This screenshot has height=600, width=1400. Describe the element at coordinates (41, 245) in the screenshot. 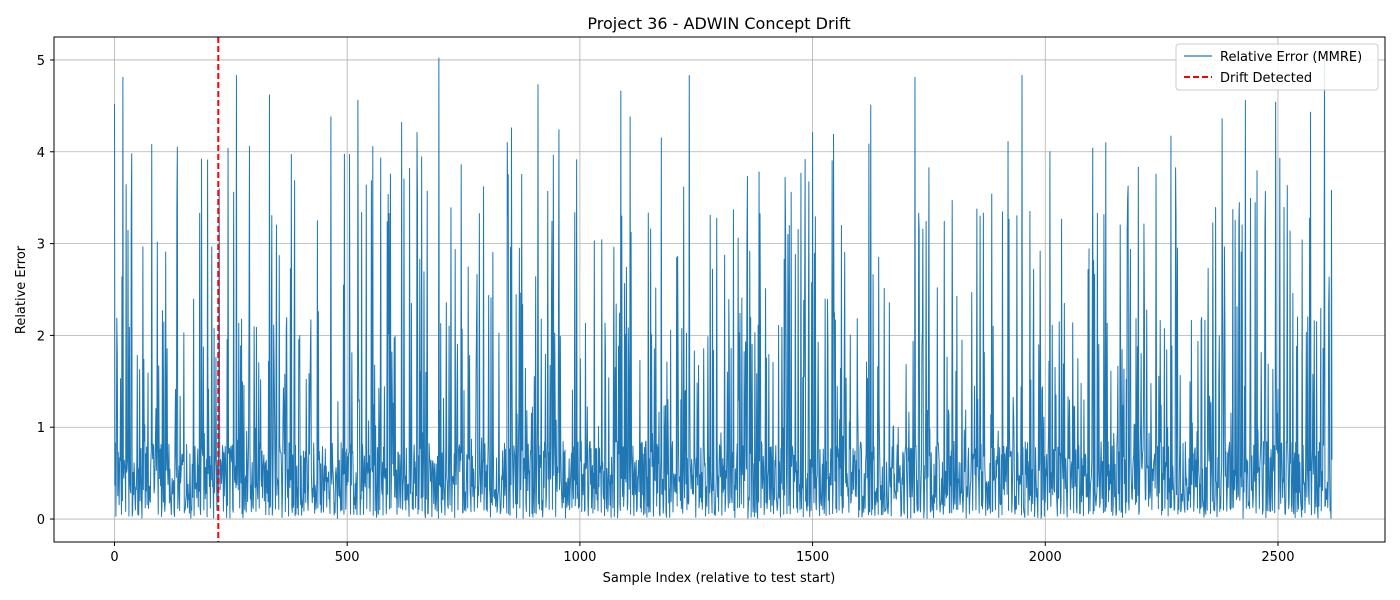

I see `y-tick-label: 3` at that location.